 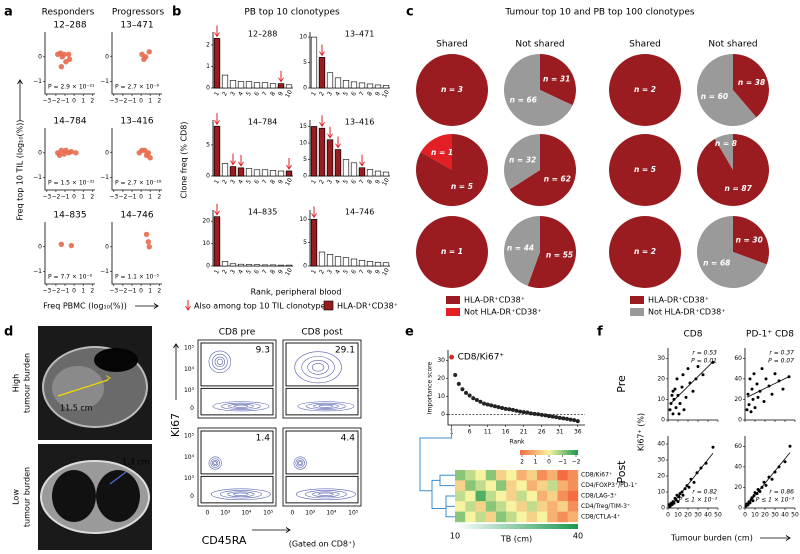 What do you see at coordinates (188, 308) in the screenshot?
I see `legend-arrow-head` at bounding box center [188, 308].